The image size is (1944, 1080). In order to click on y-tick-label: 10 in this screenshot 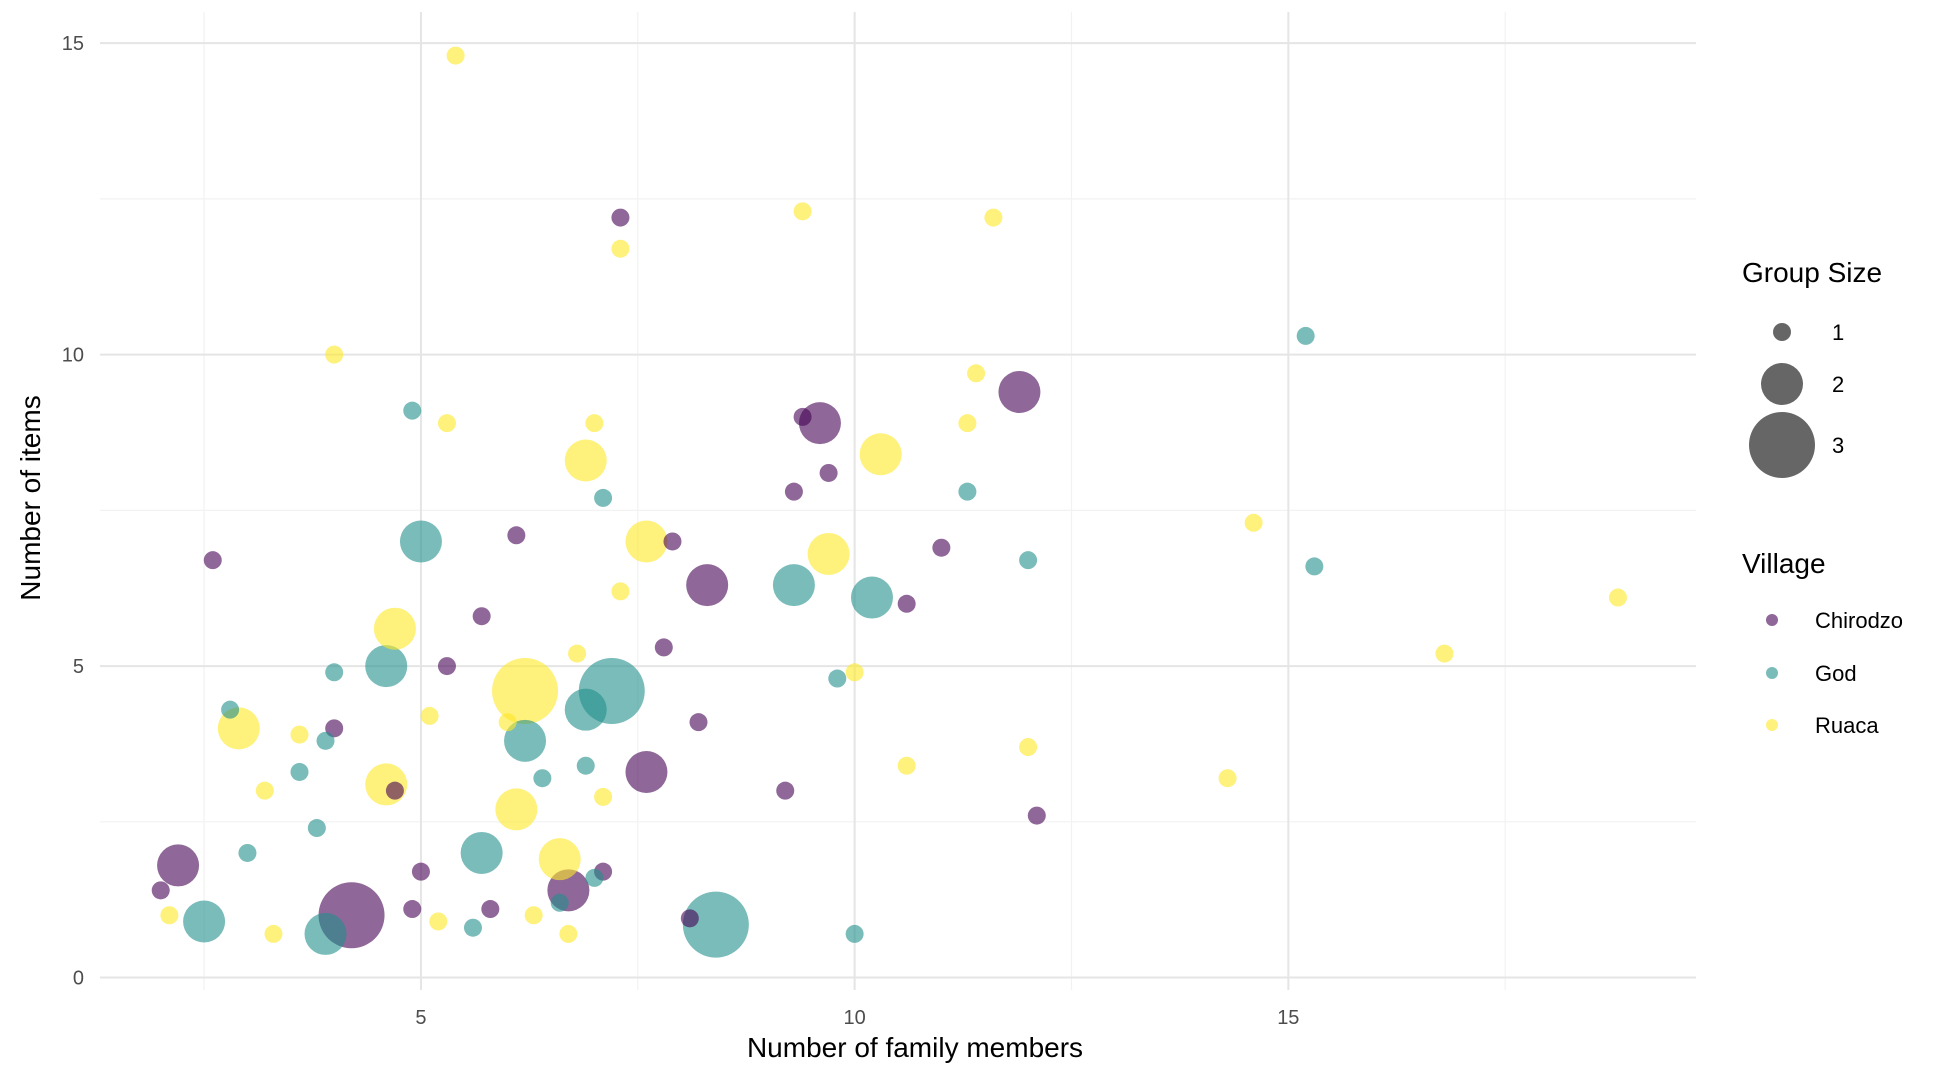, I will do `click(73, 356)`.